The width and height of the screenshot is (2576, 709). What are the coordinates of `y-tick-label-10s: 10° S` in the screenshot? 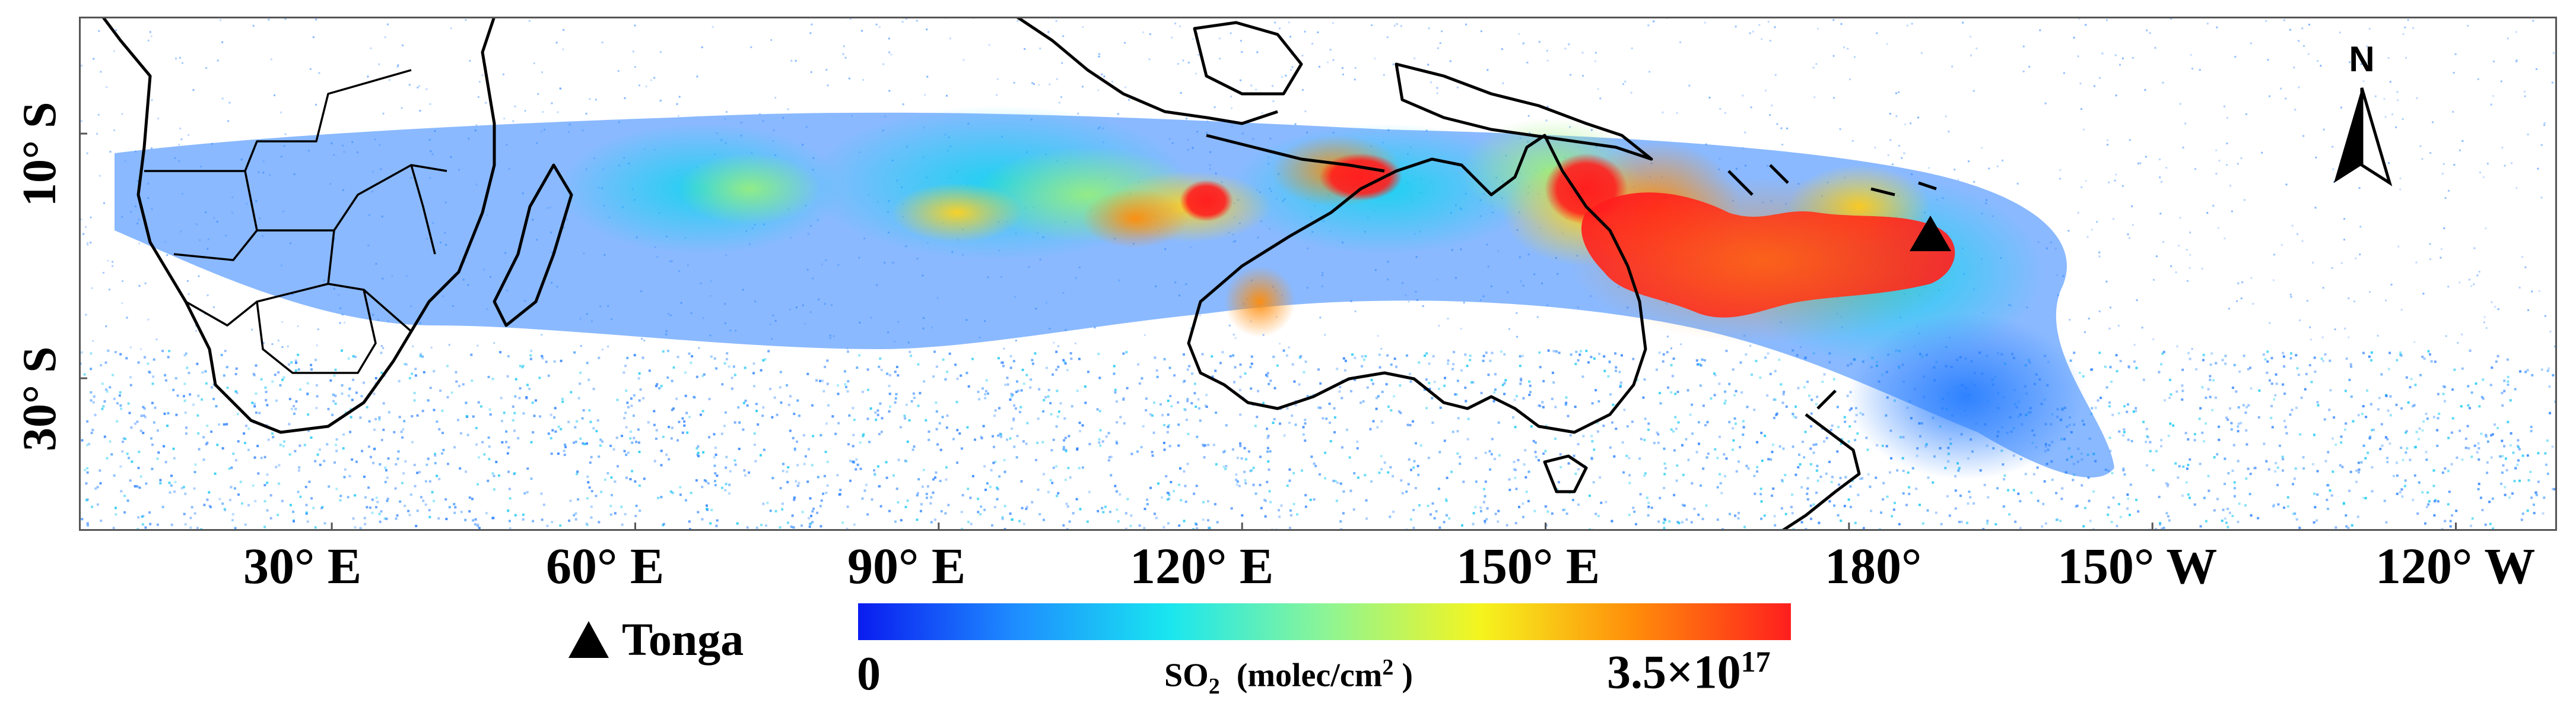 It's located at (40, 155).